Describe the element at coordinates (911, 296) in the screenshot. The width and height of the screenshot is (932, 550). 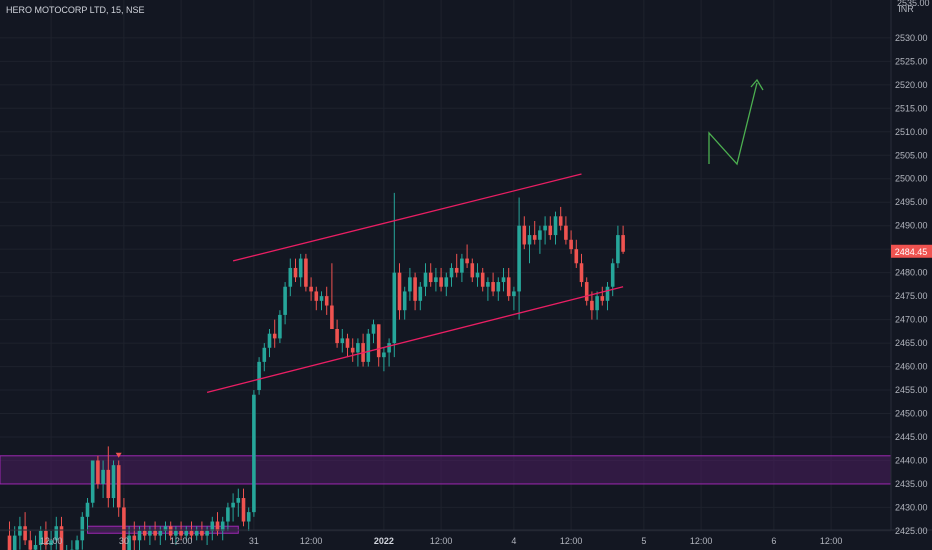
I see `price-tick-label: 2475.00` at that location.